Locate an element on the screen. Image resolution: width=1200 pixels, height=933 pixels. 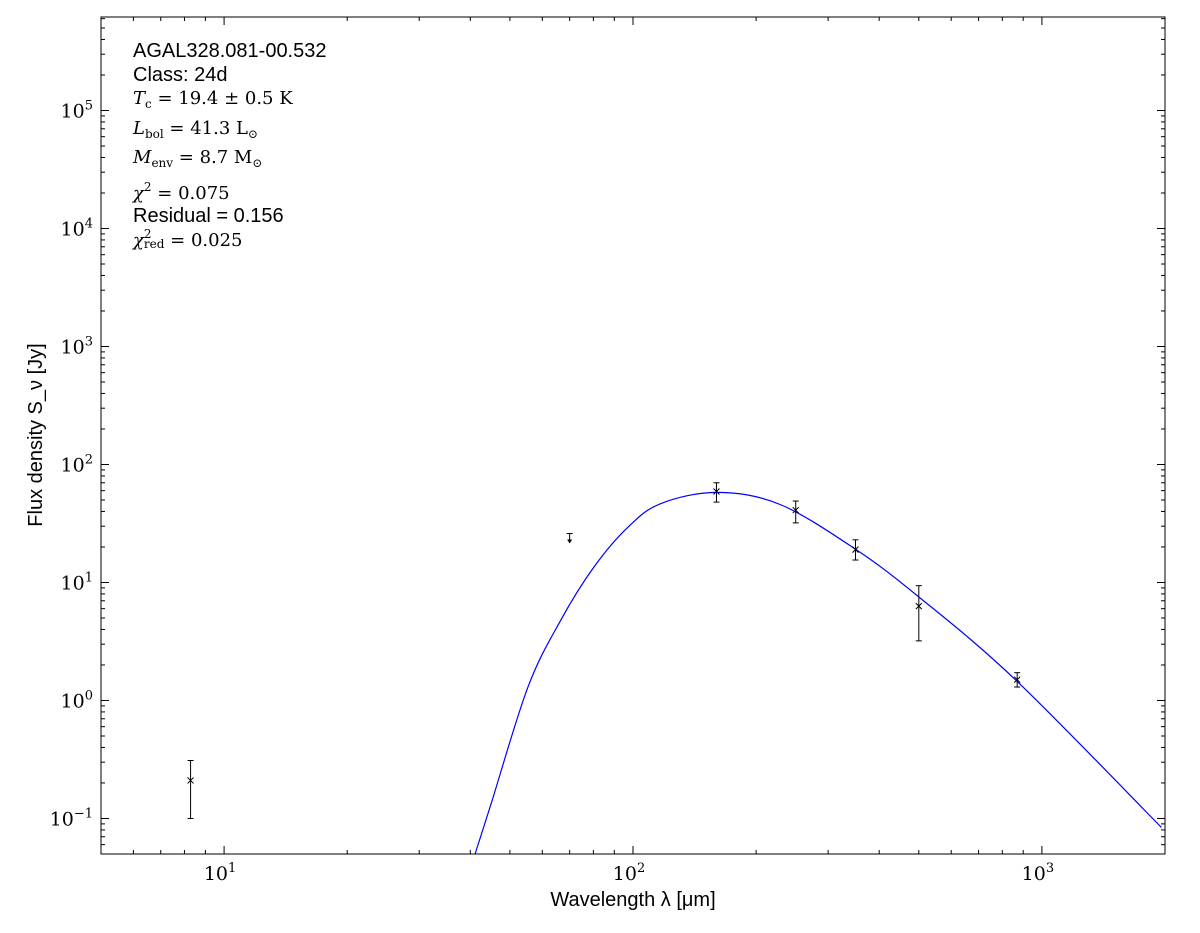
y-axis-label: Flux density S_ν [Jy] is located at coordinates (36, 434).